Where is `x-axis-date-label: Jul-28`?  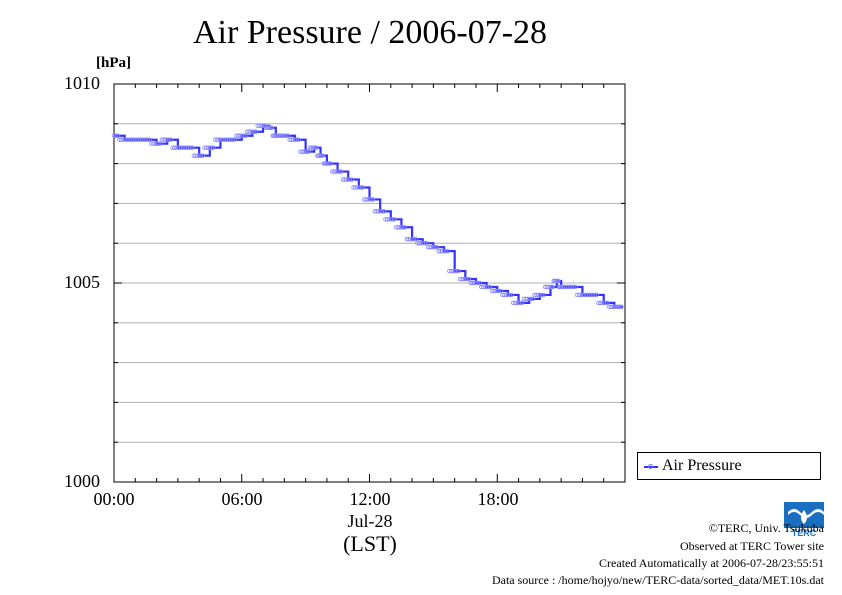 x-axis-date-label: Jul-28 is located at coordinates (370, 521).